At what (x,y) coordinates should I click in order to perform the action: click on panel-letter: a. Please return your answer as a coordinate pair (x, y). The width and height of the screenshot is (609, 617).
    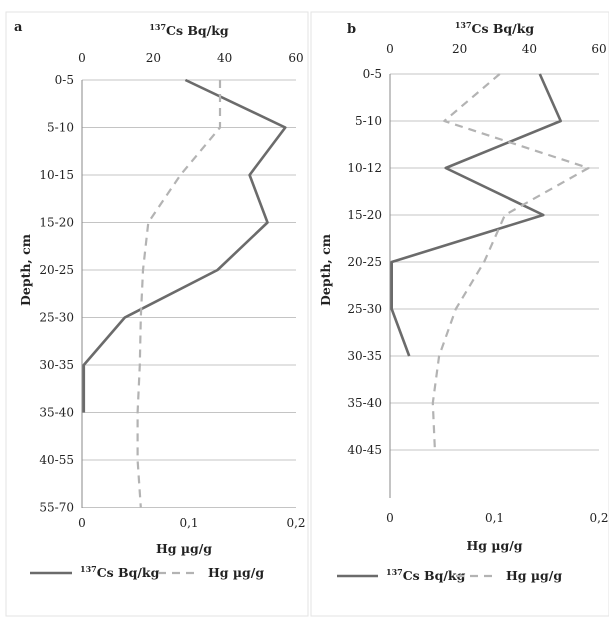
    Looking at the image, I should click on (18, 27).